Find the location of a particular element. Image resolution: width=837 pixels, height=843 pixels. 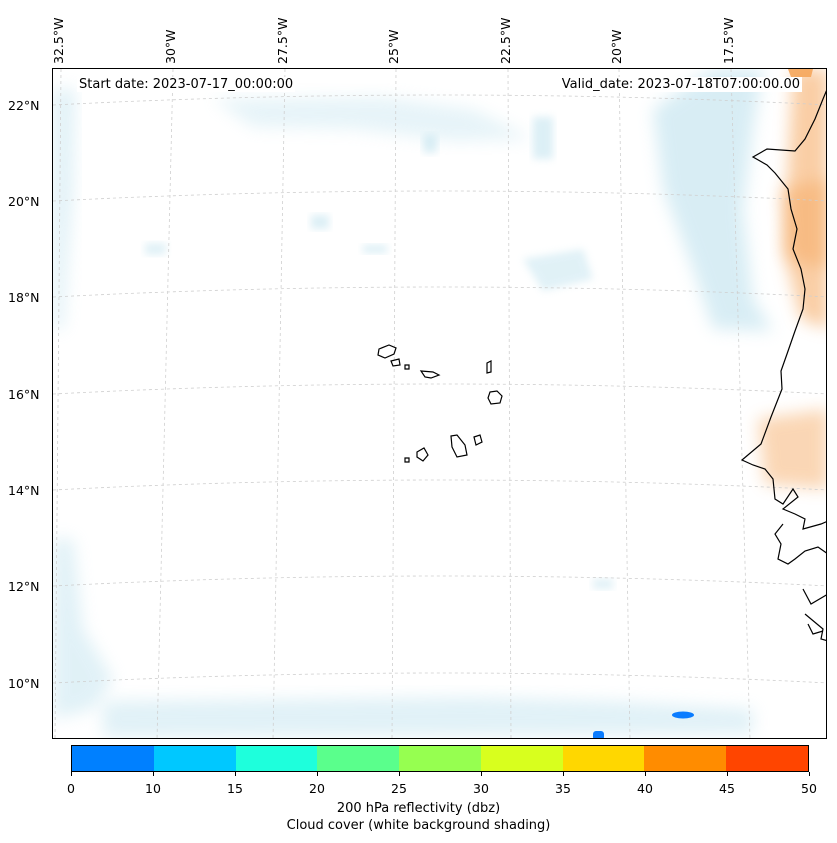

lon-label-30w: 30°W is located at coordinates (170, 46).